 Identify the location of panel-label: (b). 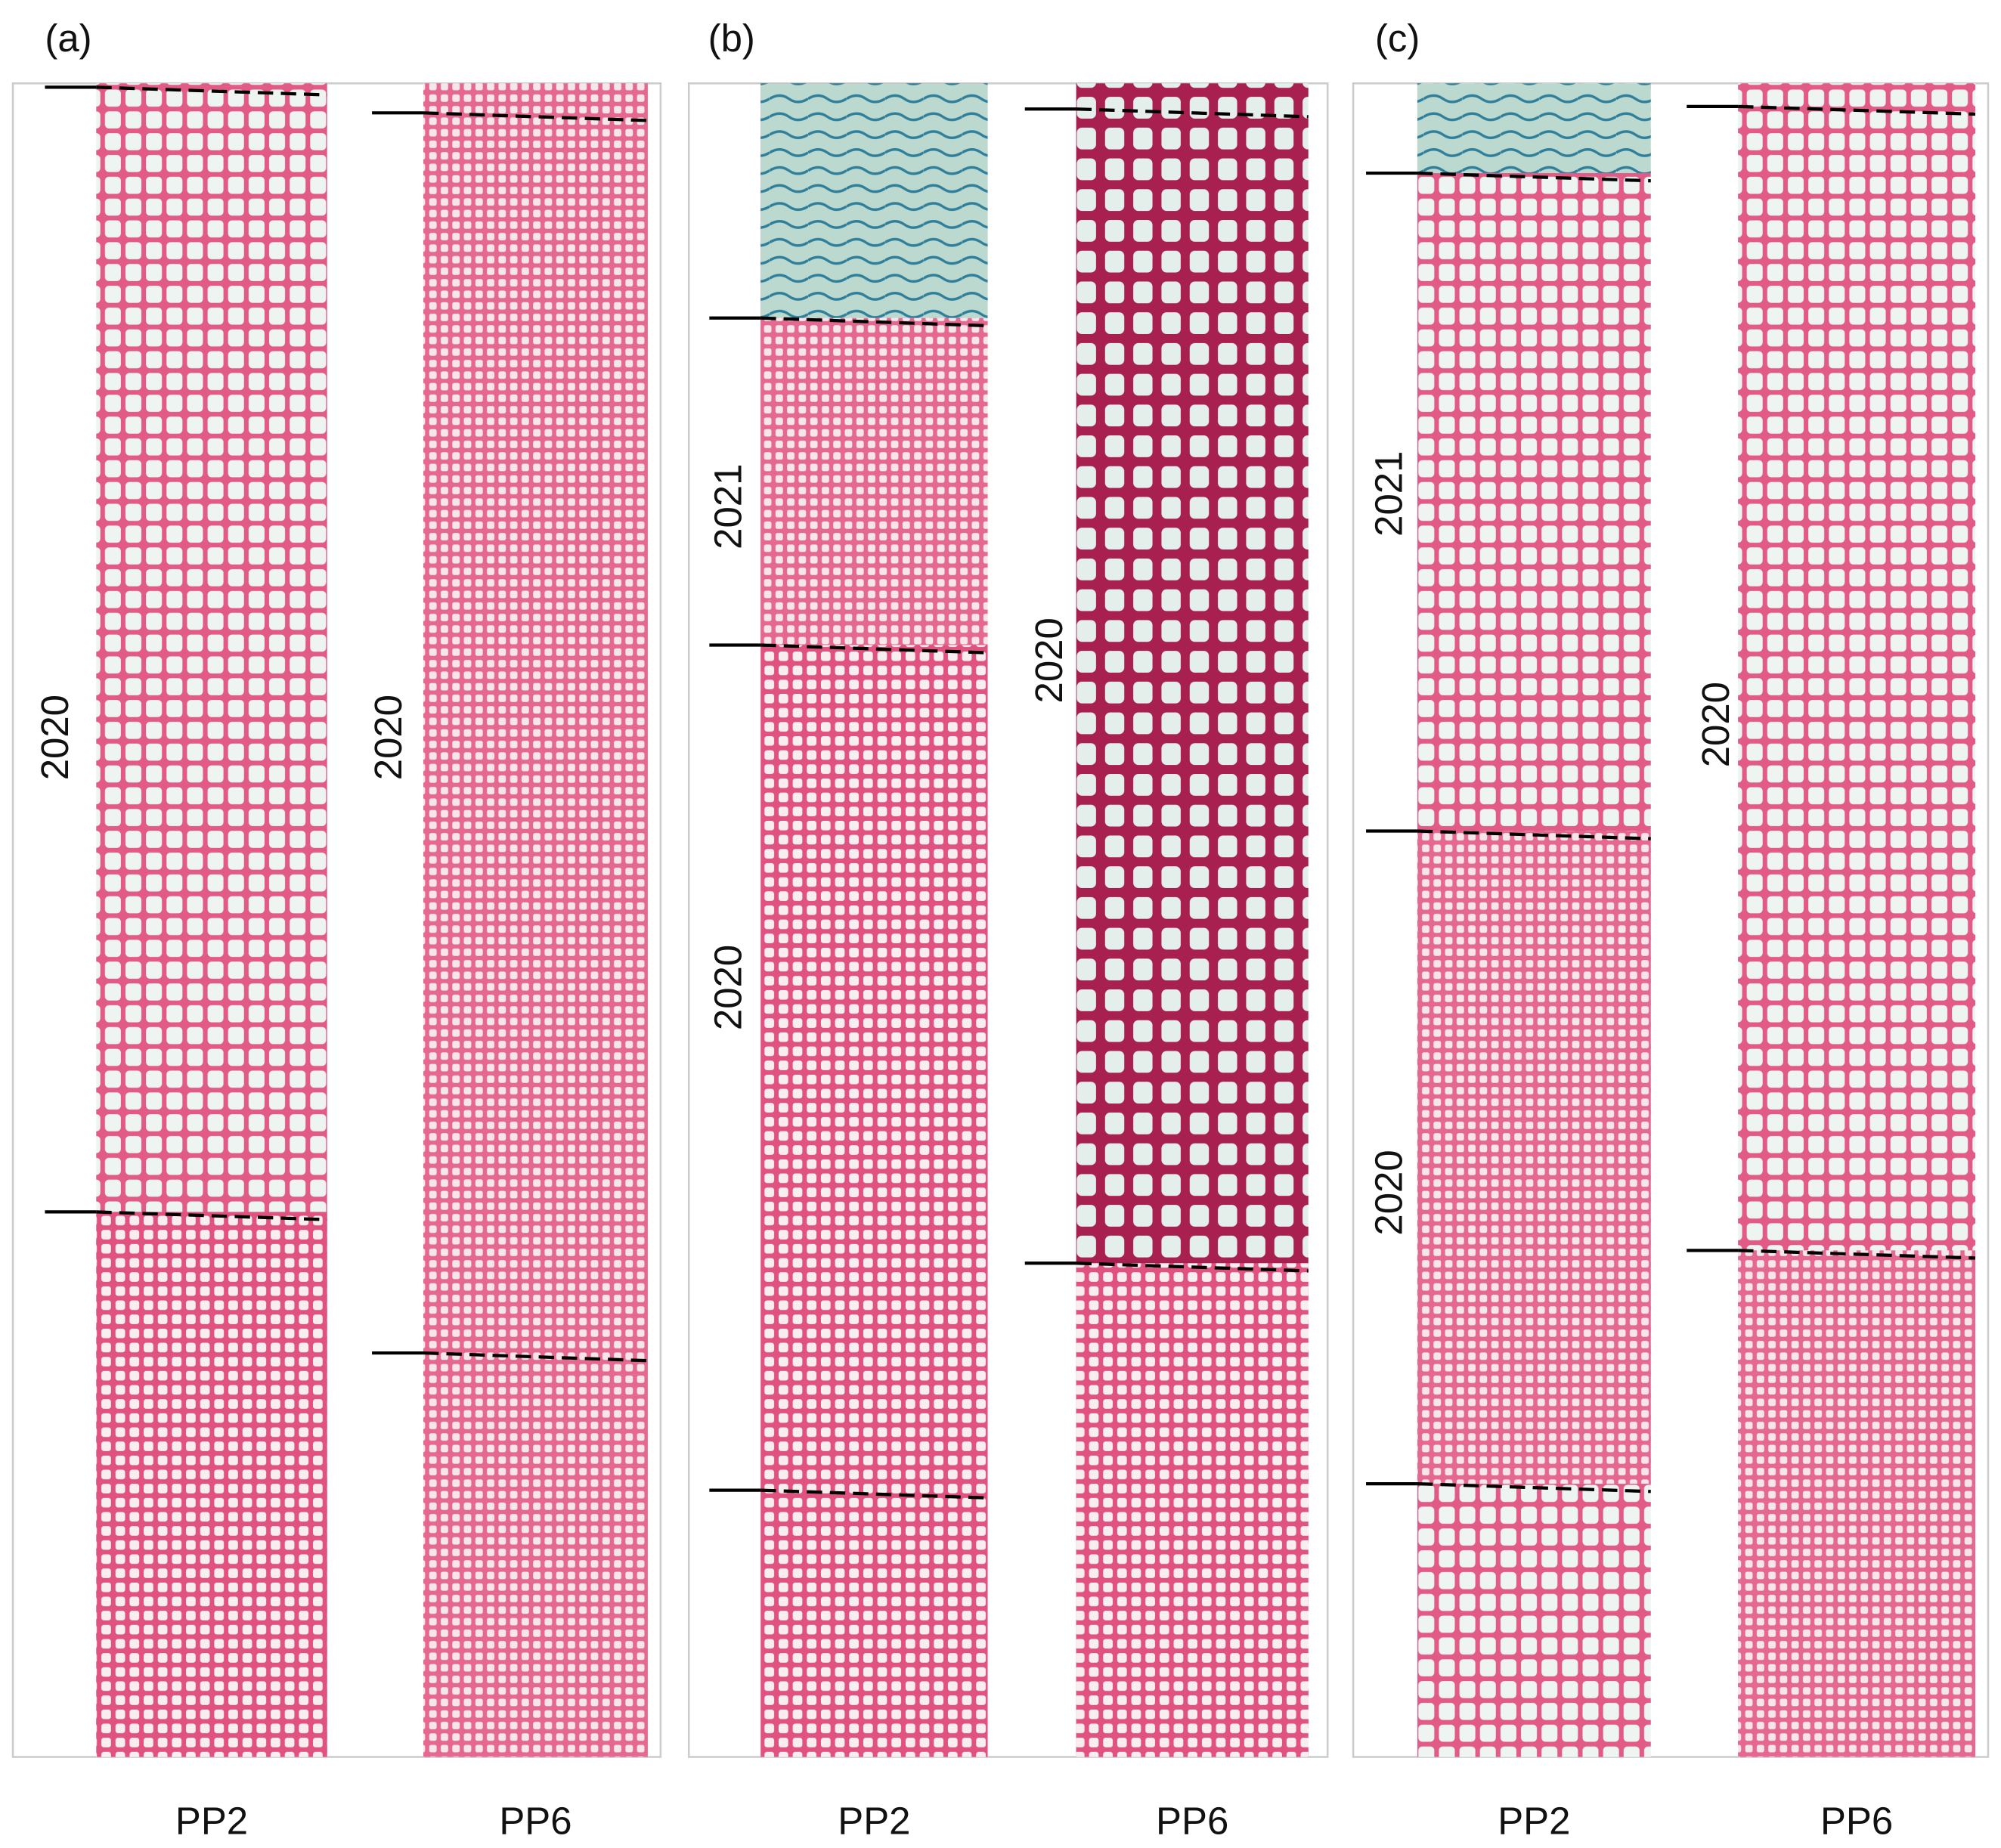
(732, 38).